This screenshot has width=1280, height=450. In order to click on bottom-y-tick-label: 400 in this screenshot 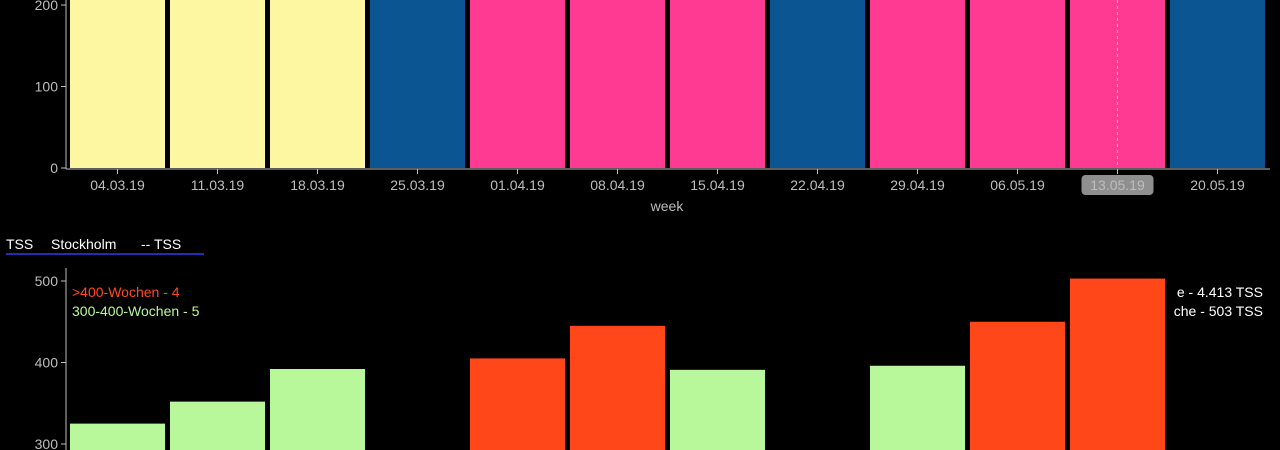, I will do `click(47, 363)`.